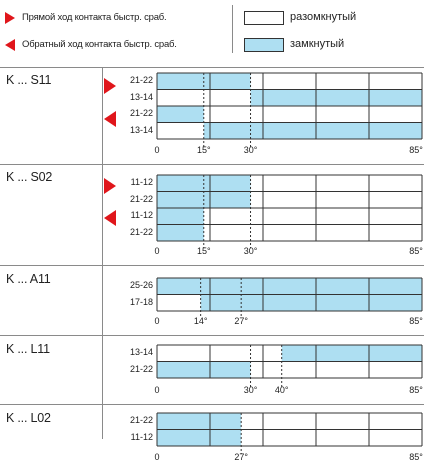 This screenshot has height=468, width=424. I want to click on legend-closed-label: замкнутый, so click(317, 44).